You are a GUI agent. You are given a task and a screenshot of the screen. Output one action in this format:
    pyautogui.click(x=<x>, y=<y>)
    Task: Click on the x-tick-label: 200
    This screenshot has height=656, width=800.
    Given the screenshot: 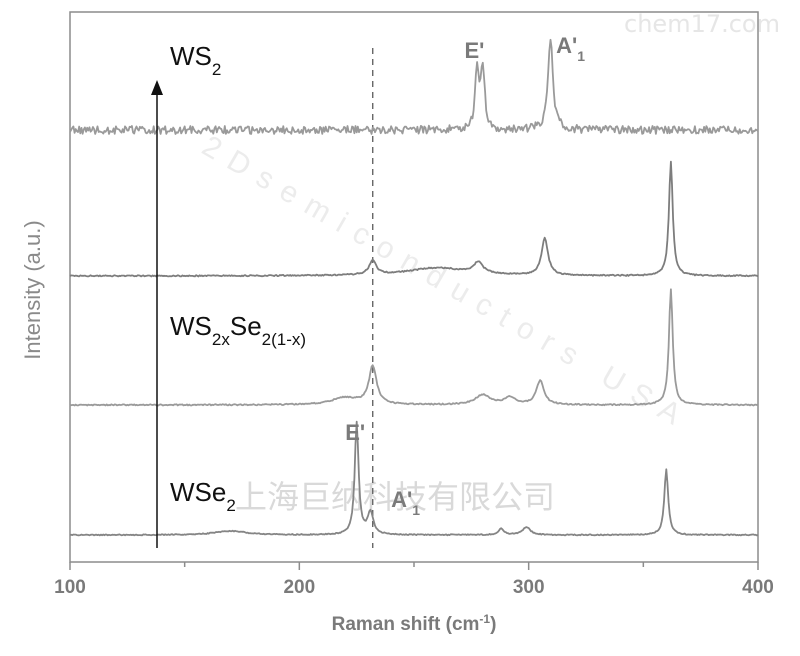 What is the action you would take?
    pyautogui.click(x=299, y=587)
    